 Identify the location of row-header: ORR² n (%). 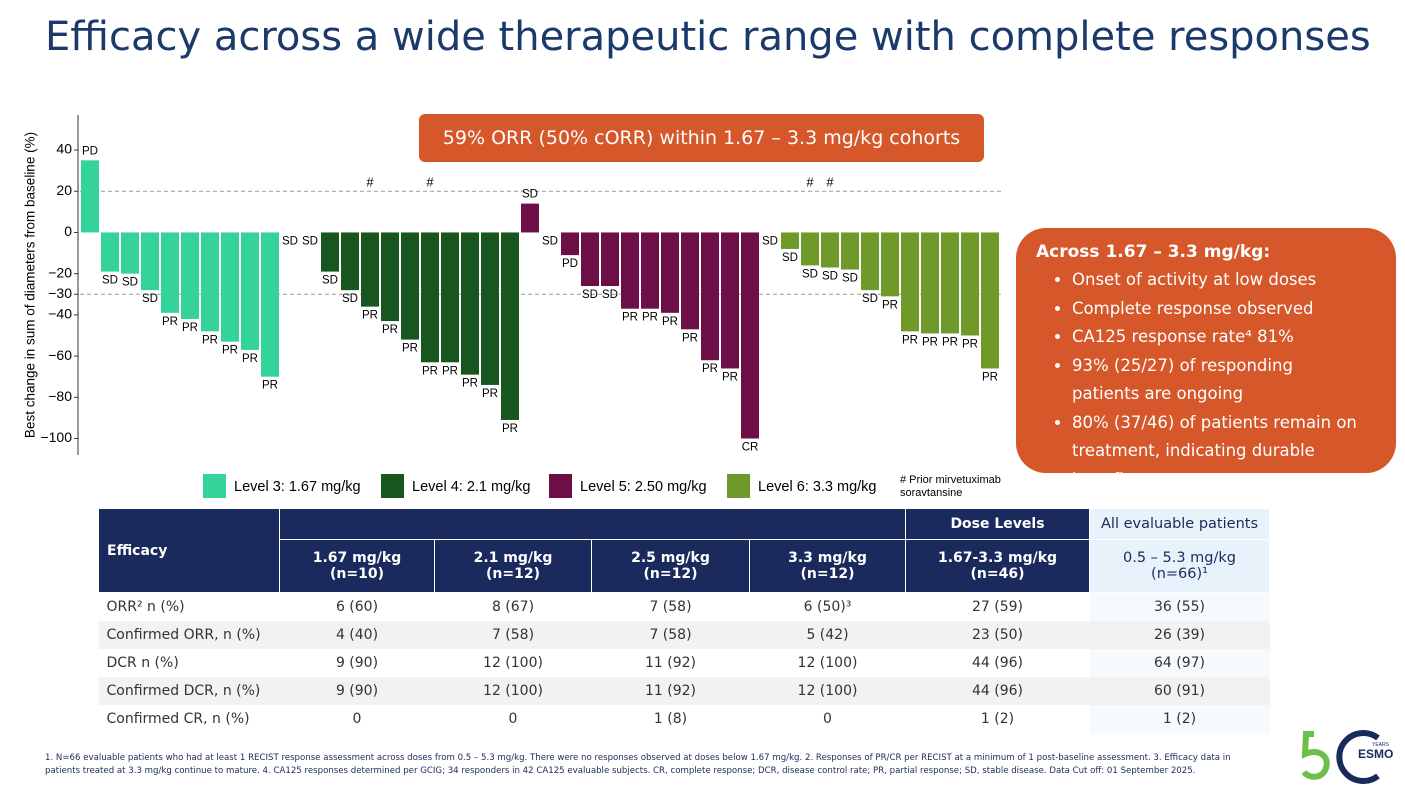
(145, 607).